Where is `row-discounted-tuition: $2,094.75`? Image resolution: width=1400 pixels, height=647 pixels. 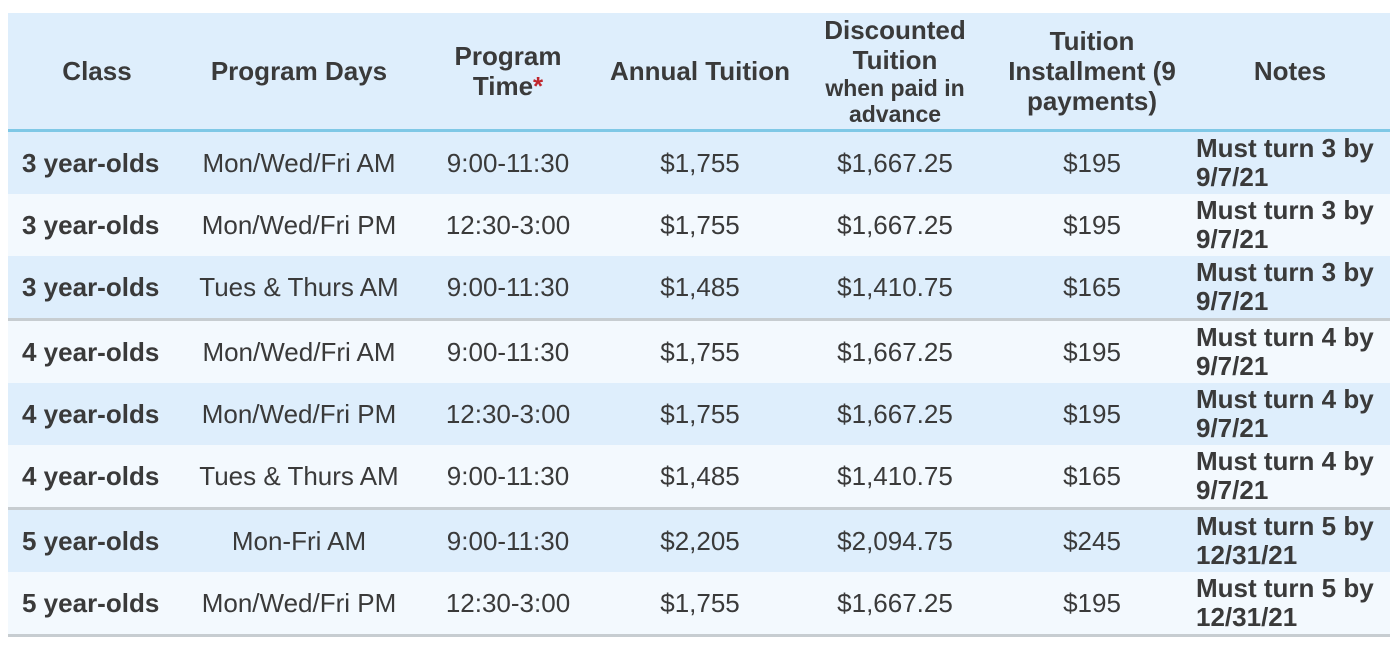 row-discounted-tuition: $2,094.75 is located at coordinates (895, 540).